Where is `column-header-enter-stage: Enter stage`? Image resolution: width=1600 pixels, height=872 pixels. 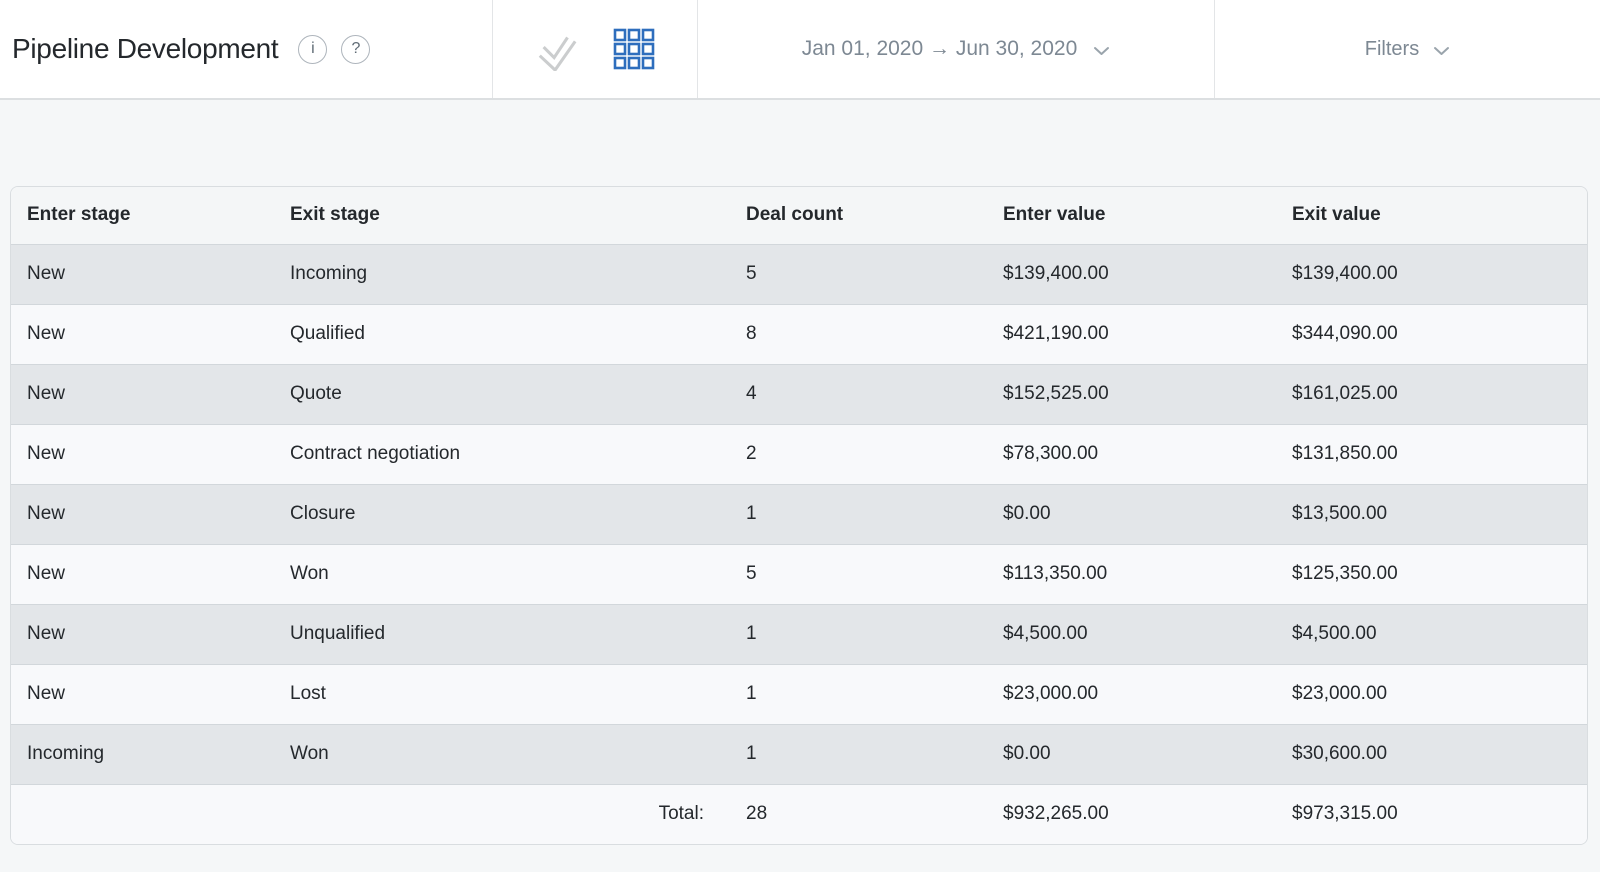
column-header-enter-stage: Enter stage is located at coordinates (142, 215).